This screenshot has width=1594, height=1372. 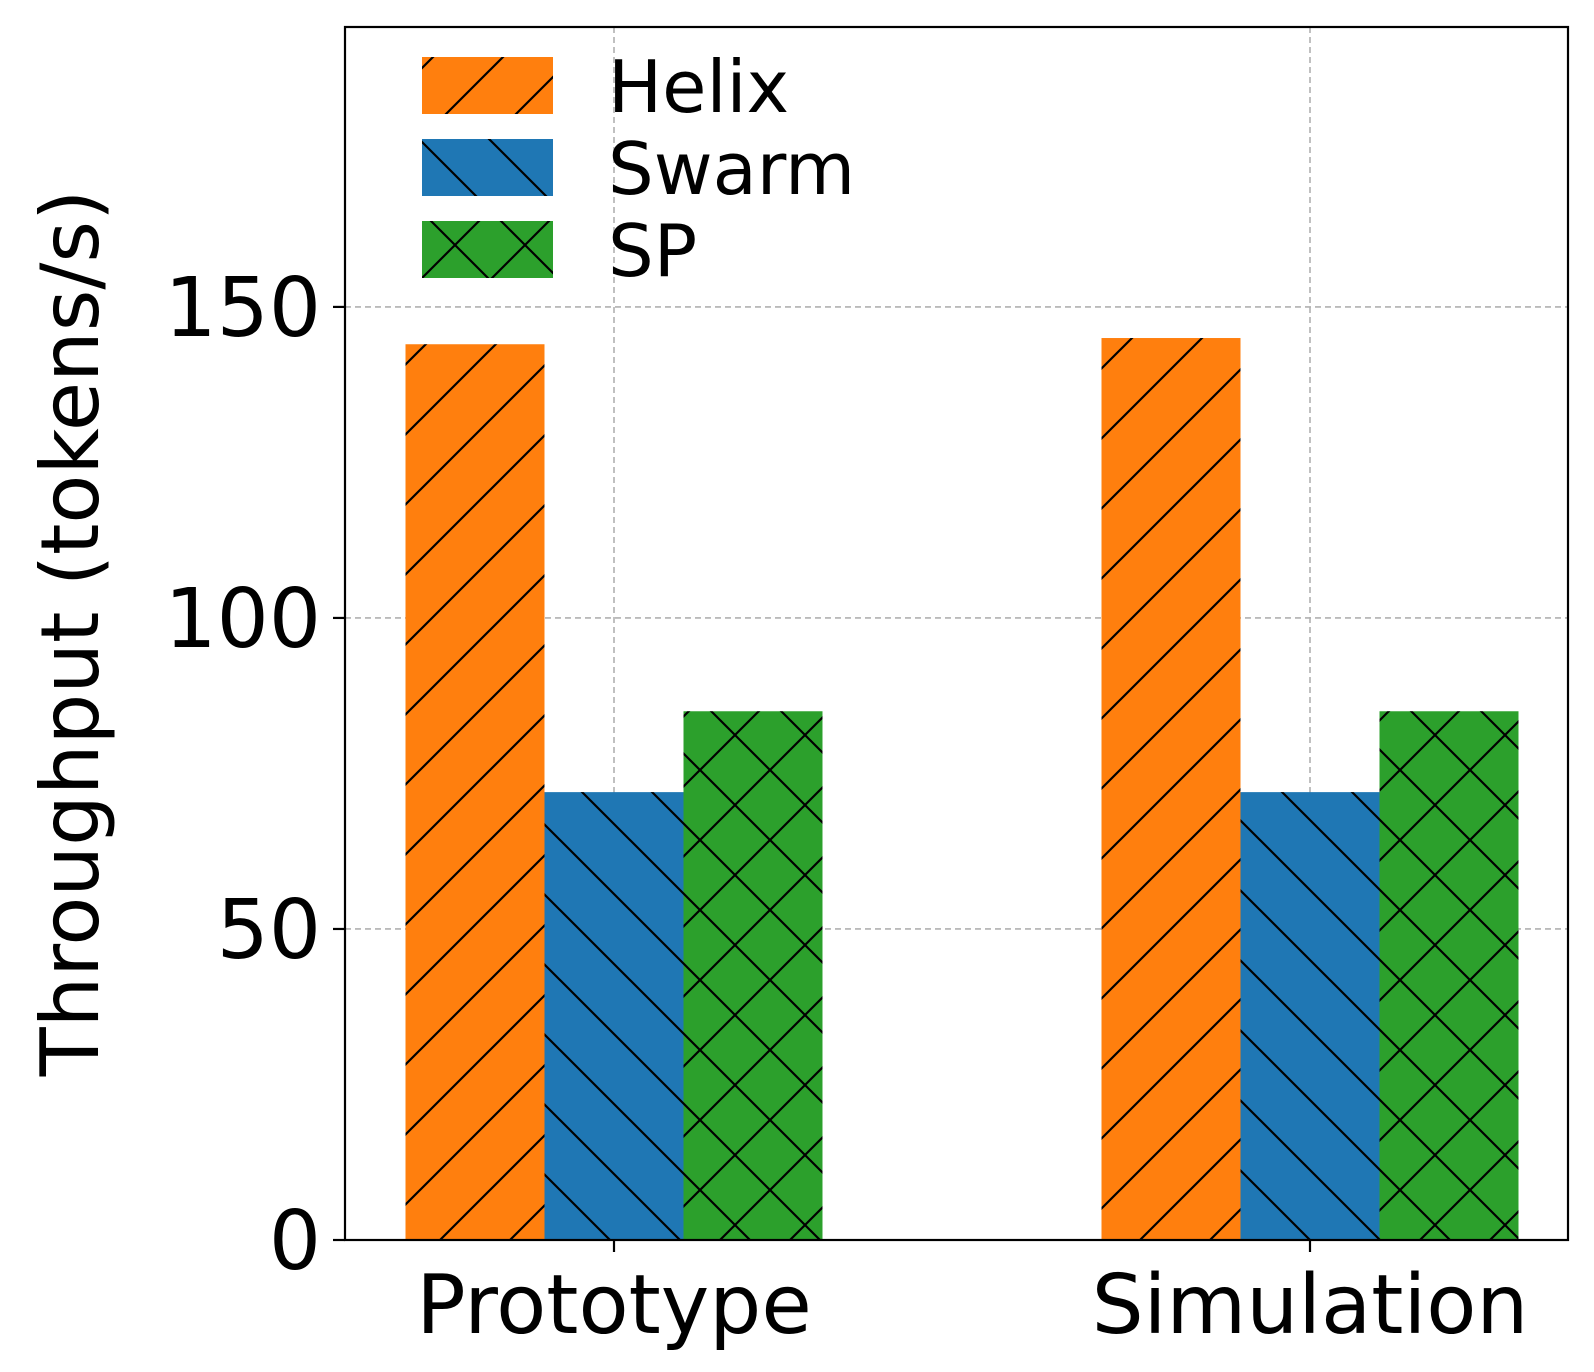 What do you see at coordinates (70, 634) in the screenshot?
I see `y-axis-label: Throughput (tokens/s)` at bounding box center [70, 634].